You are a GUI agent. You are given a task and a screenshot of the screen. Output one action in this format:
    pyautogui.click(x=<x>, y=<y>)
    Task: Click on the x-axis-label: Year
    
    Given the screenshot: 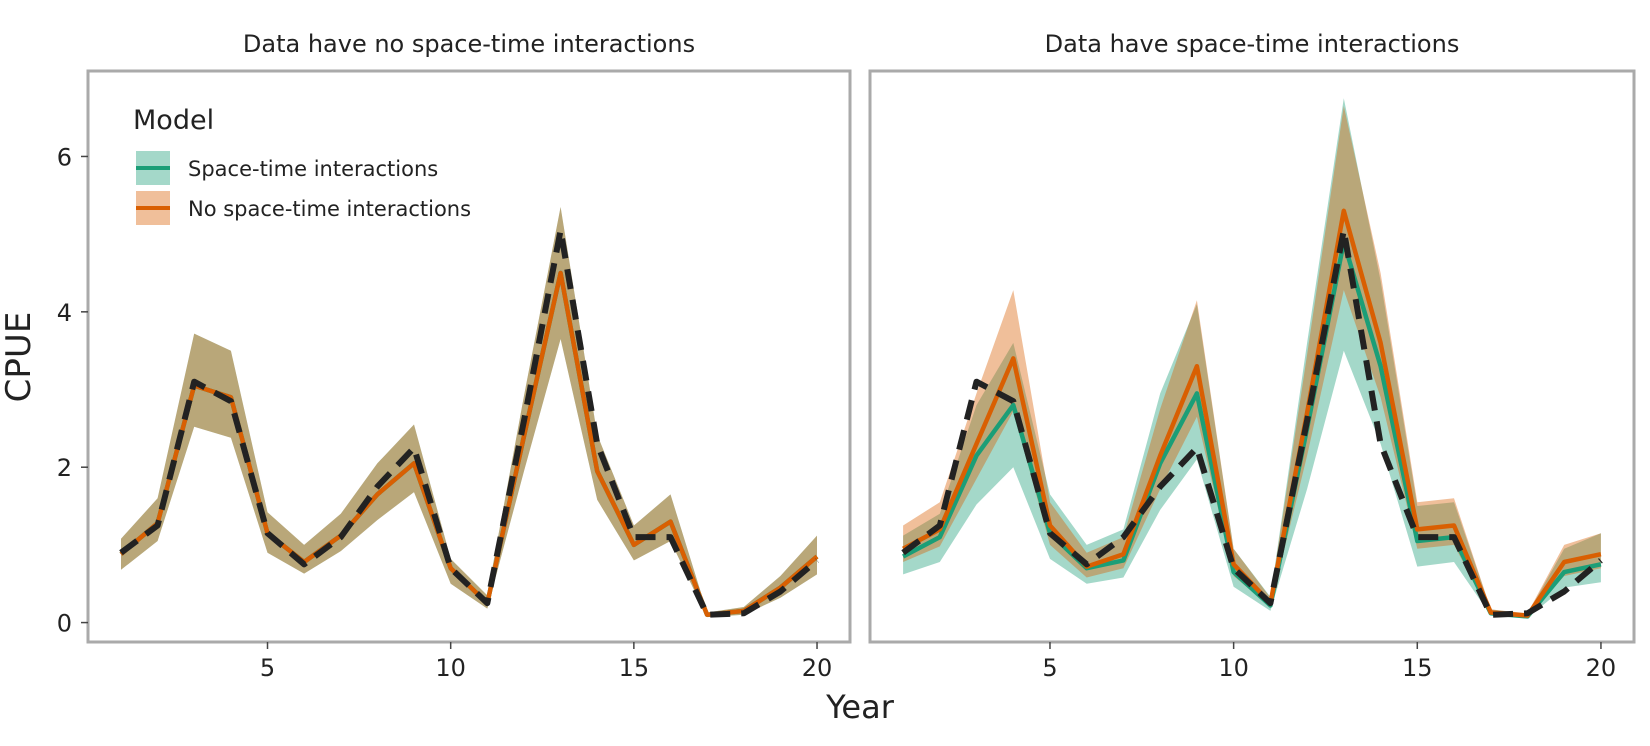 What is the action you would take?
    pyautogui.click(x=860, y=707)
    